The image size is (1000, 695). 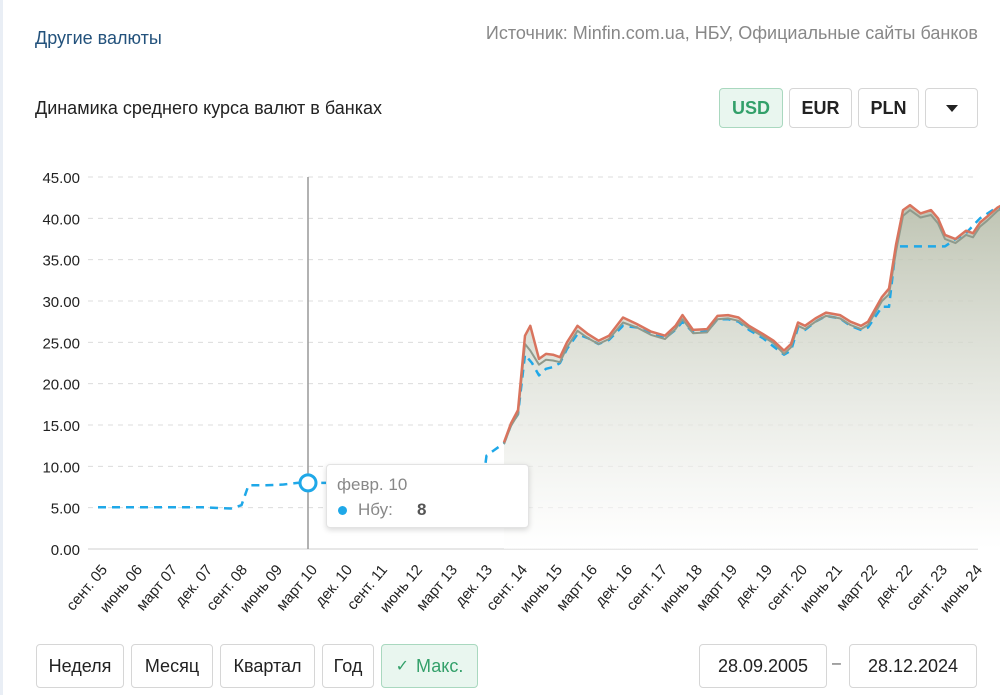 I want to click on y-tick-label: 20.00, so click(x=61, y=385).